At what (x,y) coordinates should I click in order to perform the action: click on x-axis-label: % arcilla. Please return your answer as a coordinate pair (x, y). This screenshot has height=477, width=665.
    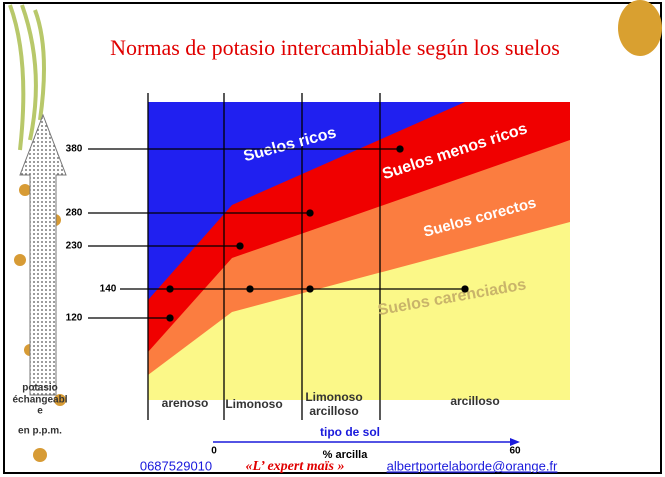
    Looking at the image, I should click on (346, 455).